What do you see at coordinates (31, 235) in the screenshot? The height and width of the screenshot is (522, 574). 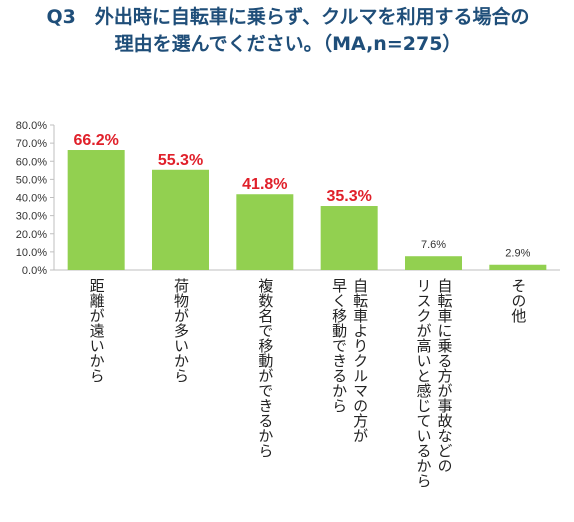 I see `y-tick-label: 20.0%` at bounding box center [31, 235].